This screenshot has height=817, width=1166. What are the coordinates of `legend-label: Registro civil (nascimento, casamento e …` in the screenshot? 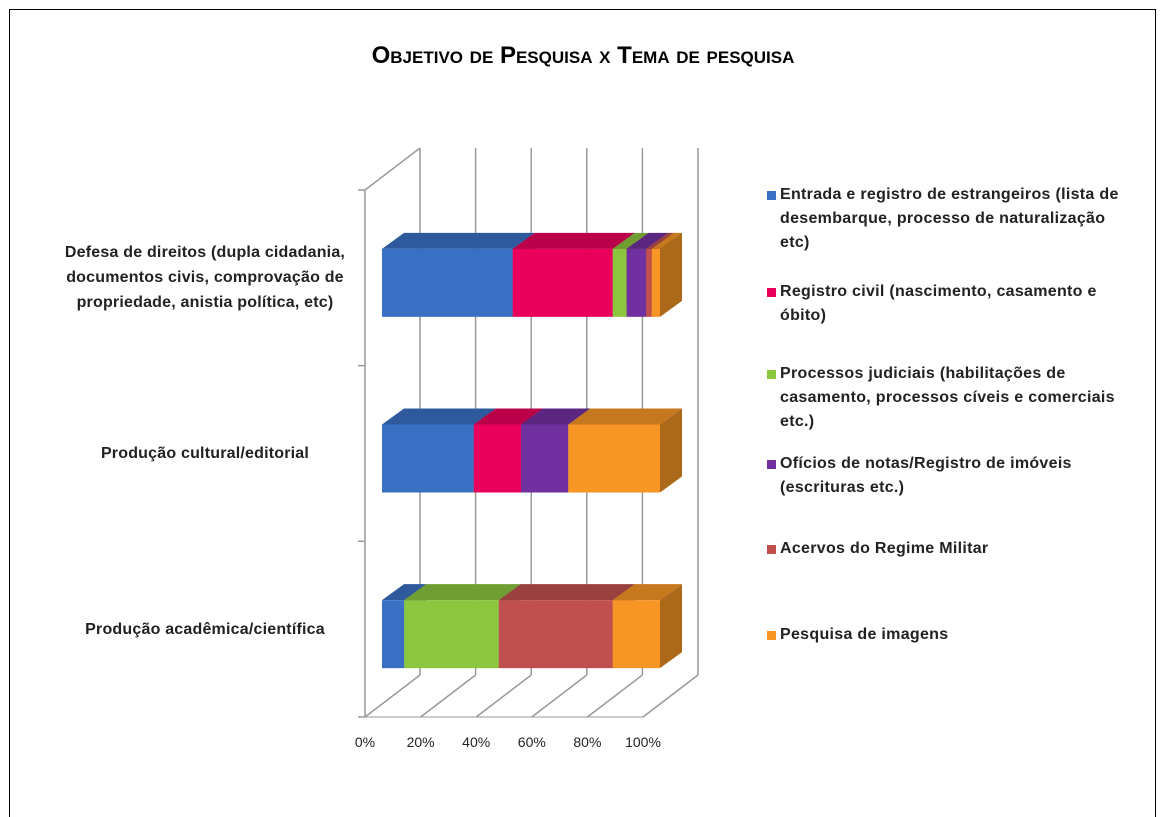 It's located at (938, 303).